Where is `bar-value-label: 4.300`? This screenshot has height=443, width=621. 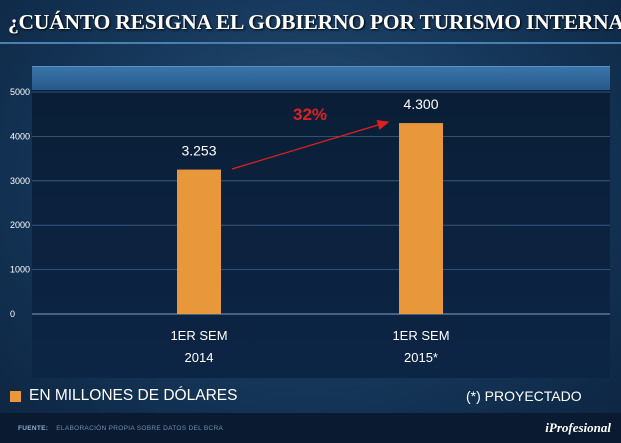
bar-value-label: 4.300 is located at coordinates (420, 104).